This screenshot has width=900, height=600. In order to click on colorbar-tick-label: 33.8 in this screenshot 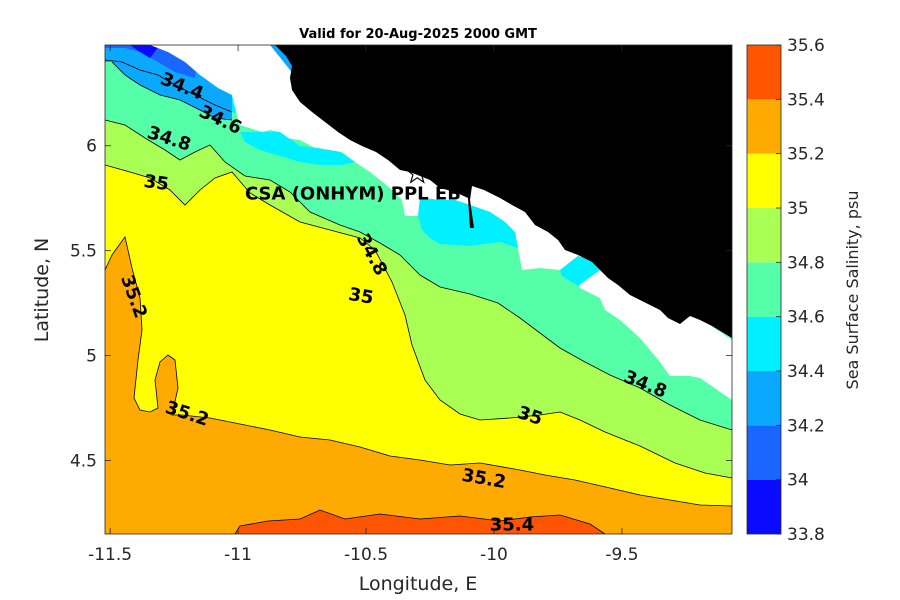, I will do `click(806, 535)`.